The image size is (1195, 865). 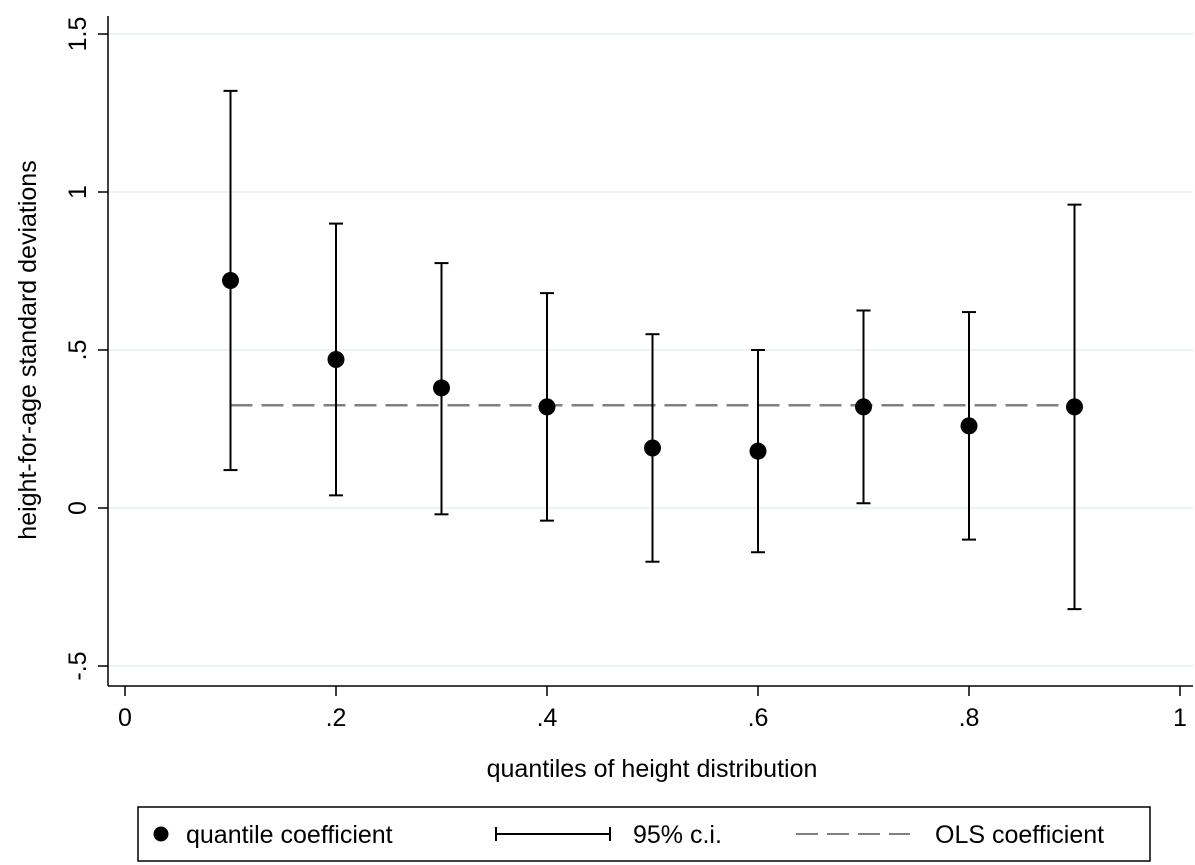 I want to click on x-axis-title: quantiles of height distribution, so click(x=652, y=769).